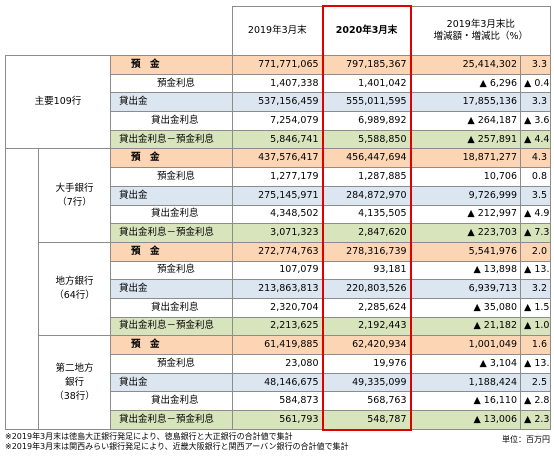 This screenshot has height=458, width=554. What do you see at coordinates (278, 158) in the screenshot?
I see `value-2019: 437,576,417` at bounding box center [278, 158].